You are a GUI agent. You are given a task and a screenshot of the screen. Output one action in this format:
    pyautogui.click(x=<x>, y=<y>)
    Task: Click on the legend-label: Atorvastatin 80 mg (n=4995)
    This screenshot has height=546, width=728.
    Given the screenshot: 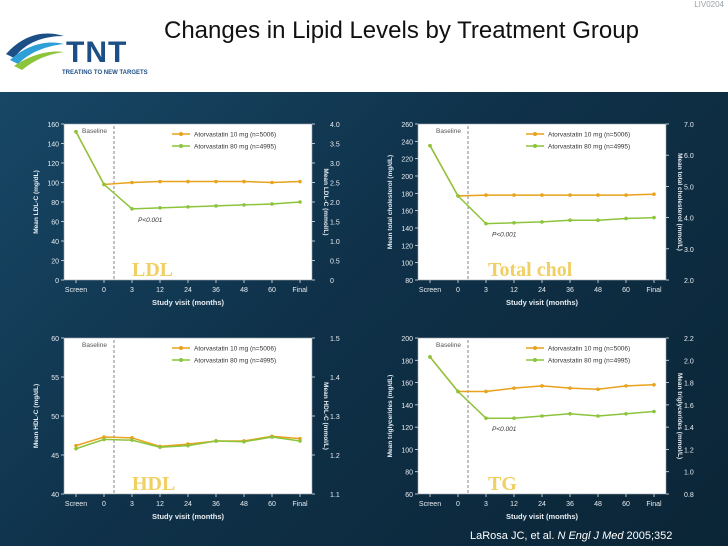 What is the action you would take?
    pyautogui.click(x=589, y=361)
    